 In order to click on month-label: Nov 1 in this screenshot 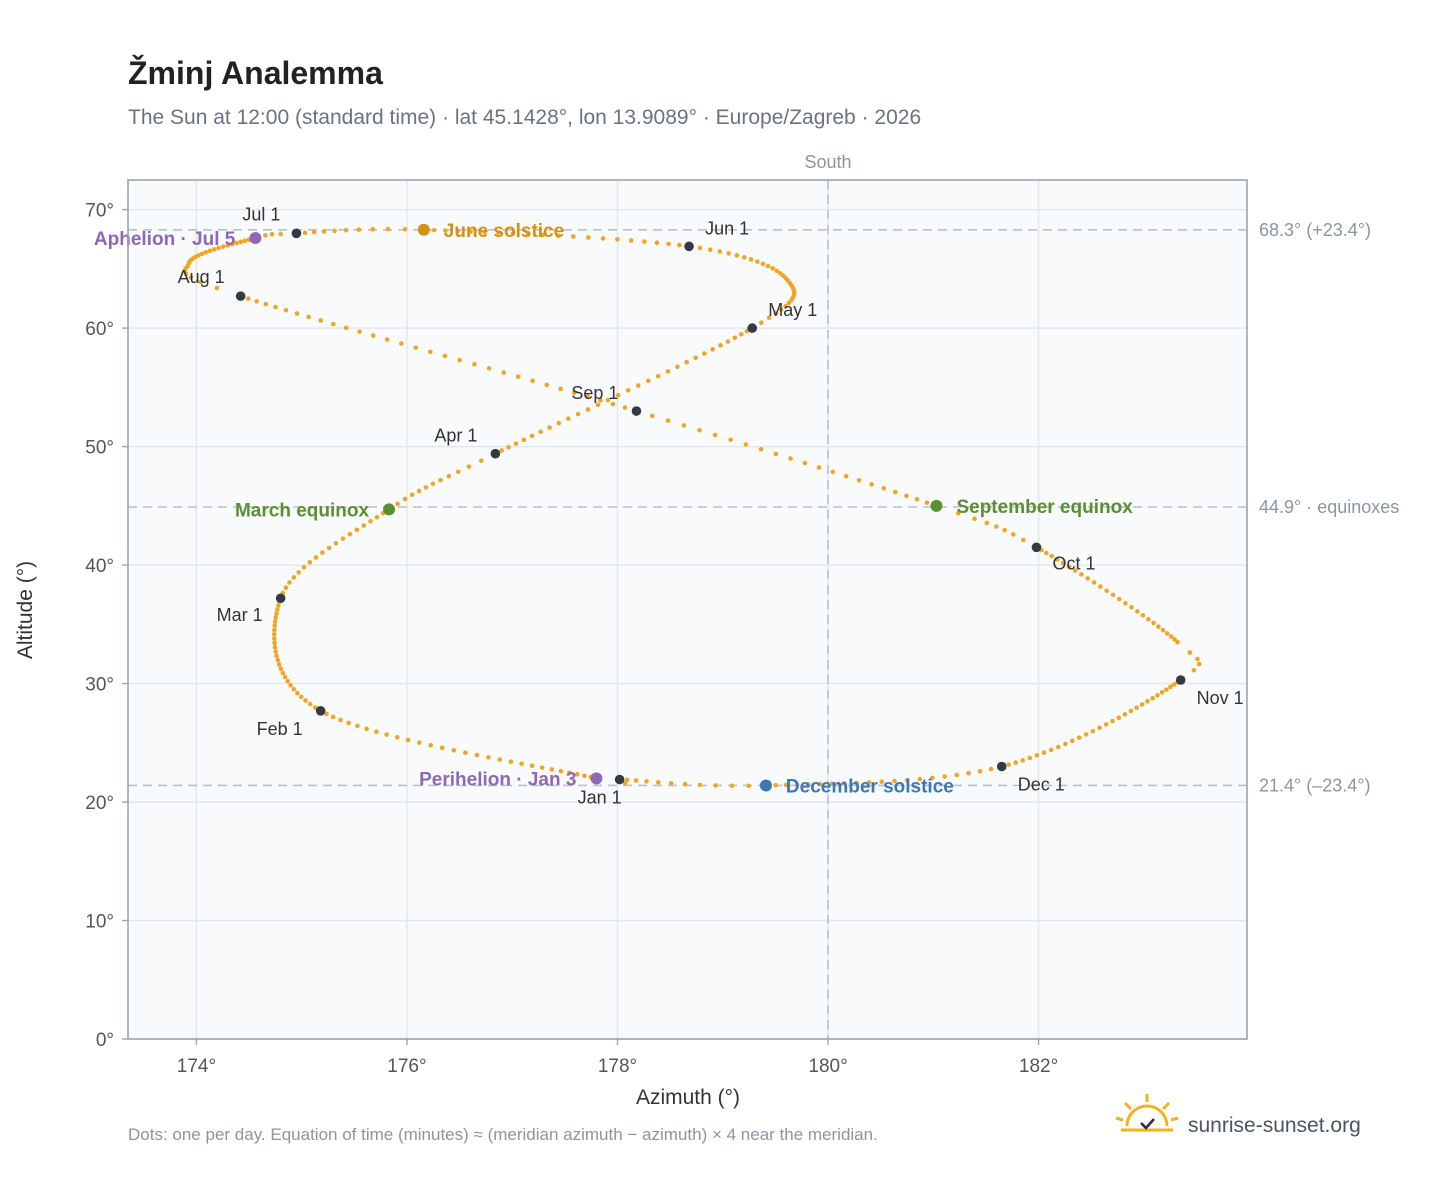, I will do `click(1220, 698)`.